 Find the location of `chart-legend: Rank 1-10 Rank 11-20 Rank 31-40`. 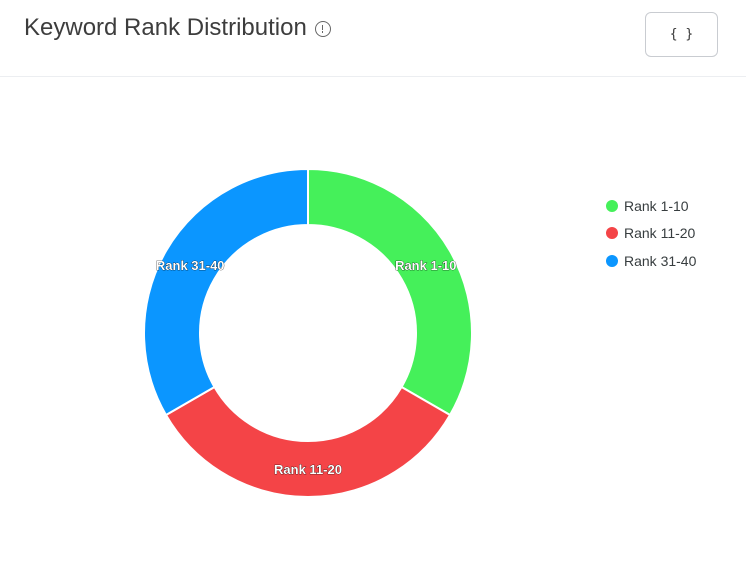

chart-legend: Rank 1-10 Rank 11-20 Rank 31-40 is located at coordinates (651, 233).